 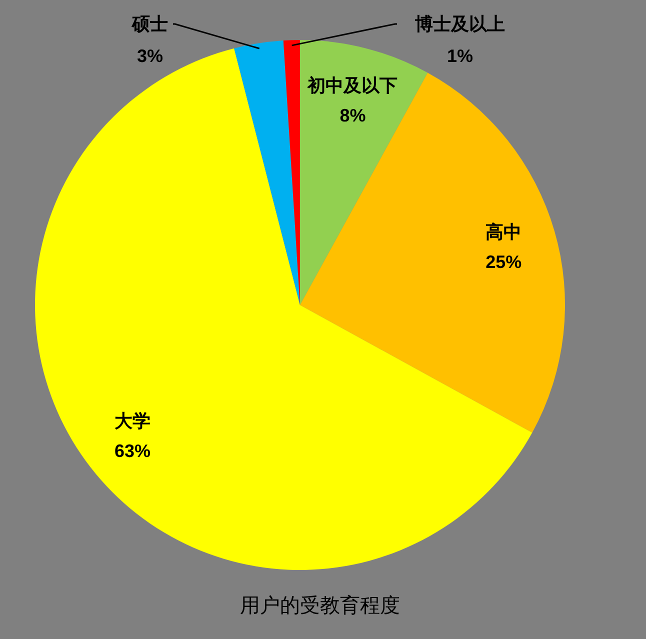 I want to click on slice-label: 初中及以下, so click(x=352, y=86).